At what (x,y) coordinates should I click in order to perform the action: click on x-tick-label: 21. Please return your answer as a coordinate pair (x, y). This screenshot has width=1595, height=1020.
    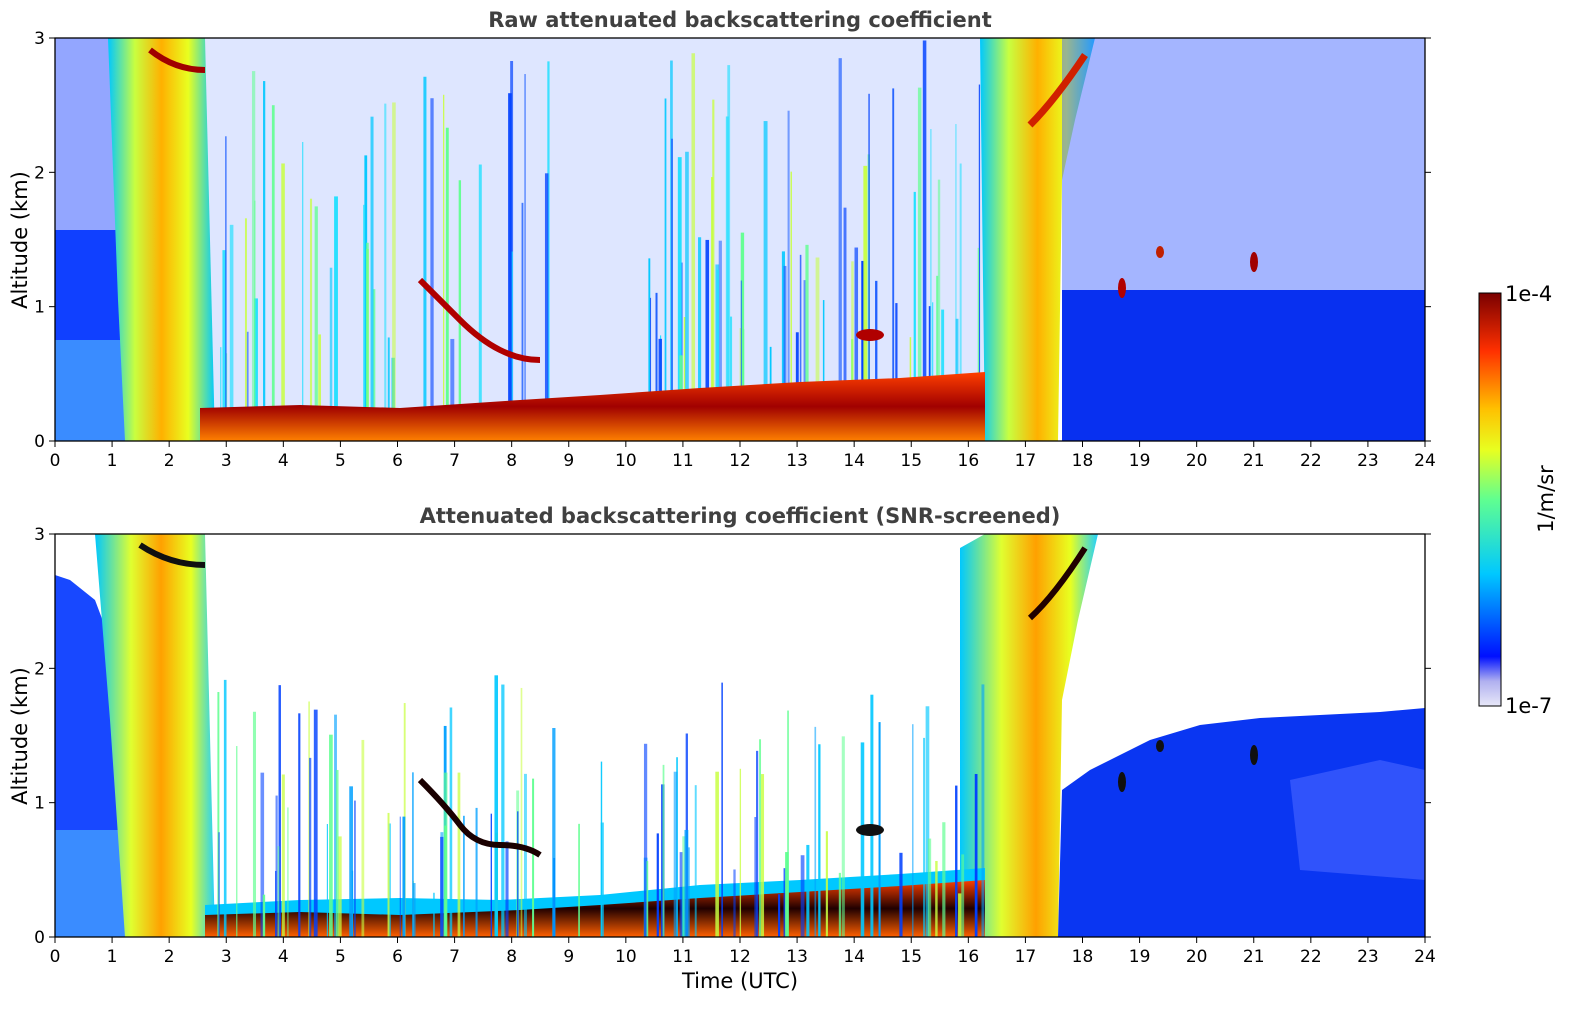
    Looking at the image, I should click on (1254, 957).